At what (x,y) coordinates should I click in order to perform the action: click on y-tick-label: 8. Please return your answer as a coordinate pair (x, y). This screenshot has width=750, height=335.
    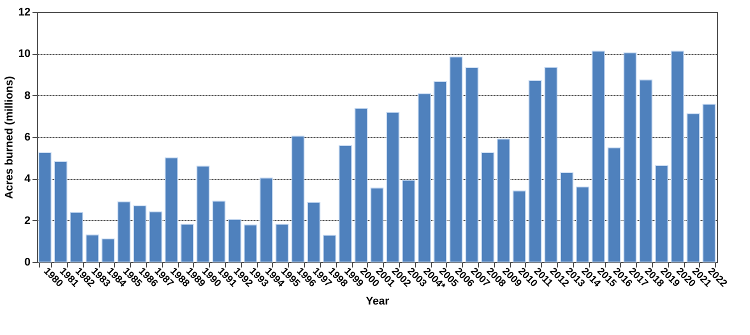
    Looking at the image, I should click on (27, 96).